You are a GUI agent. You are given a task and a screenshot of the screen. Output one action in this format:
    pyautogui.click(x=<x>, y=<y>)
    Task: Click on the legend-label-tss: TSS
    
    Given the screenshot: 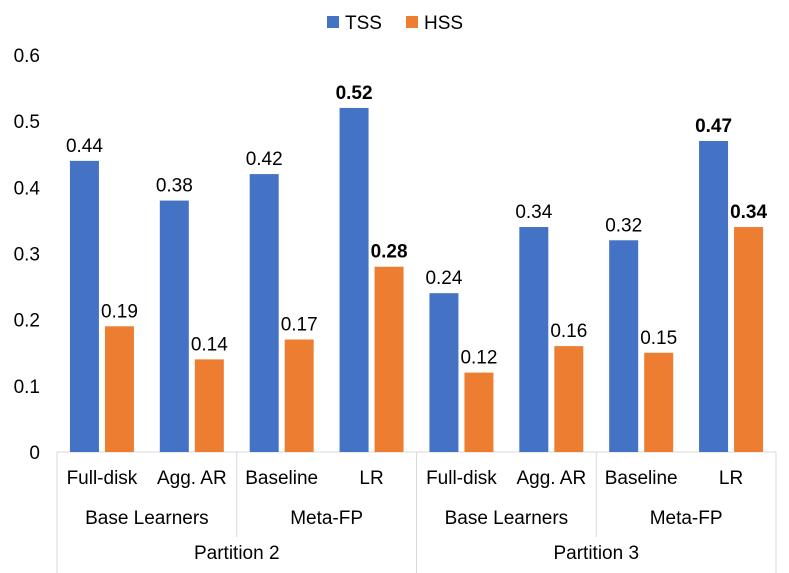 What is the action you would take?
    pyautogui.click(x=363, y=23)
    